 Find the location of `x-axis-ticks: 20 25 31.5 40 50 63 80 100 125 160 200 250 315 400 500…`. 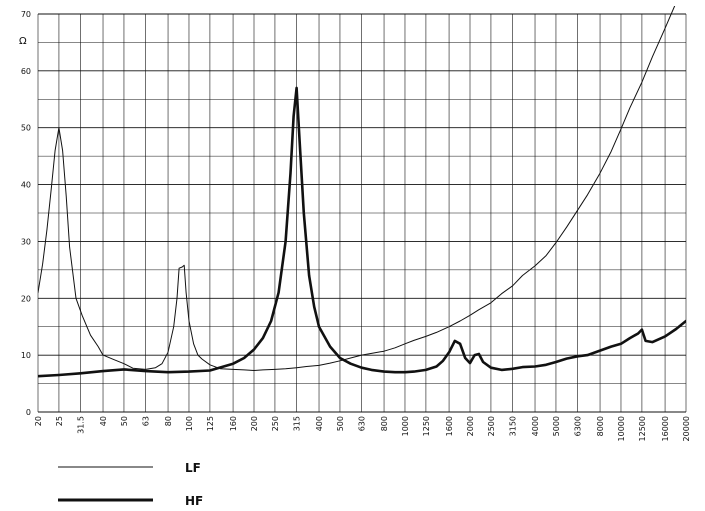

x-axis-ticks: 20 25 31.5 40 50 63 80 100 125 160 200 250 315 400 500… is located at coordinates (362, 428).